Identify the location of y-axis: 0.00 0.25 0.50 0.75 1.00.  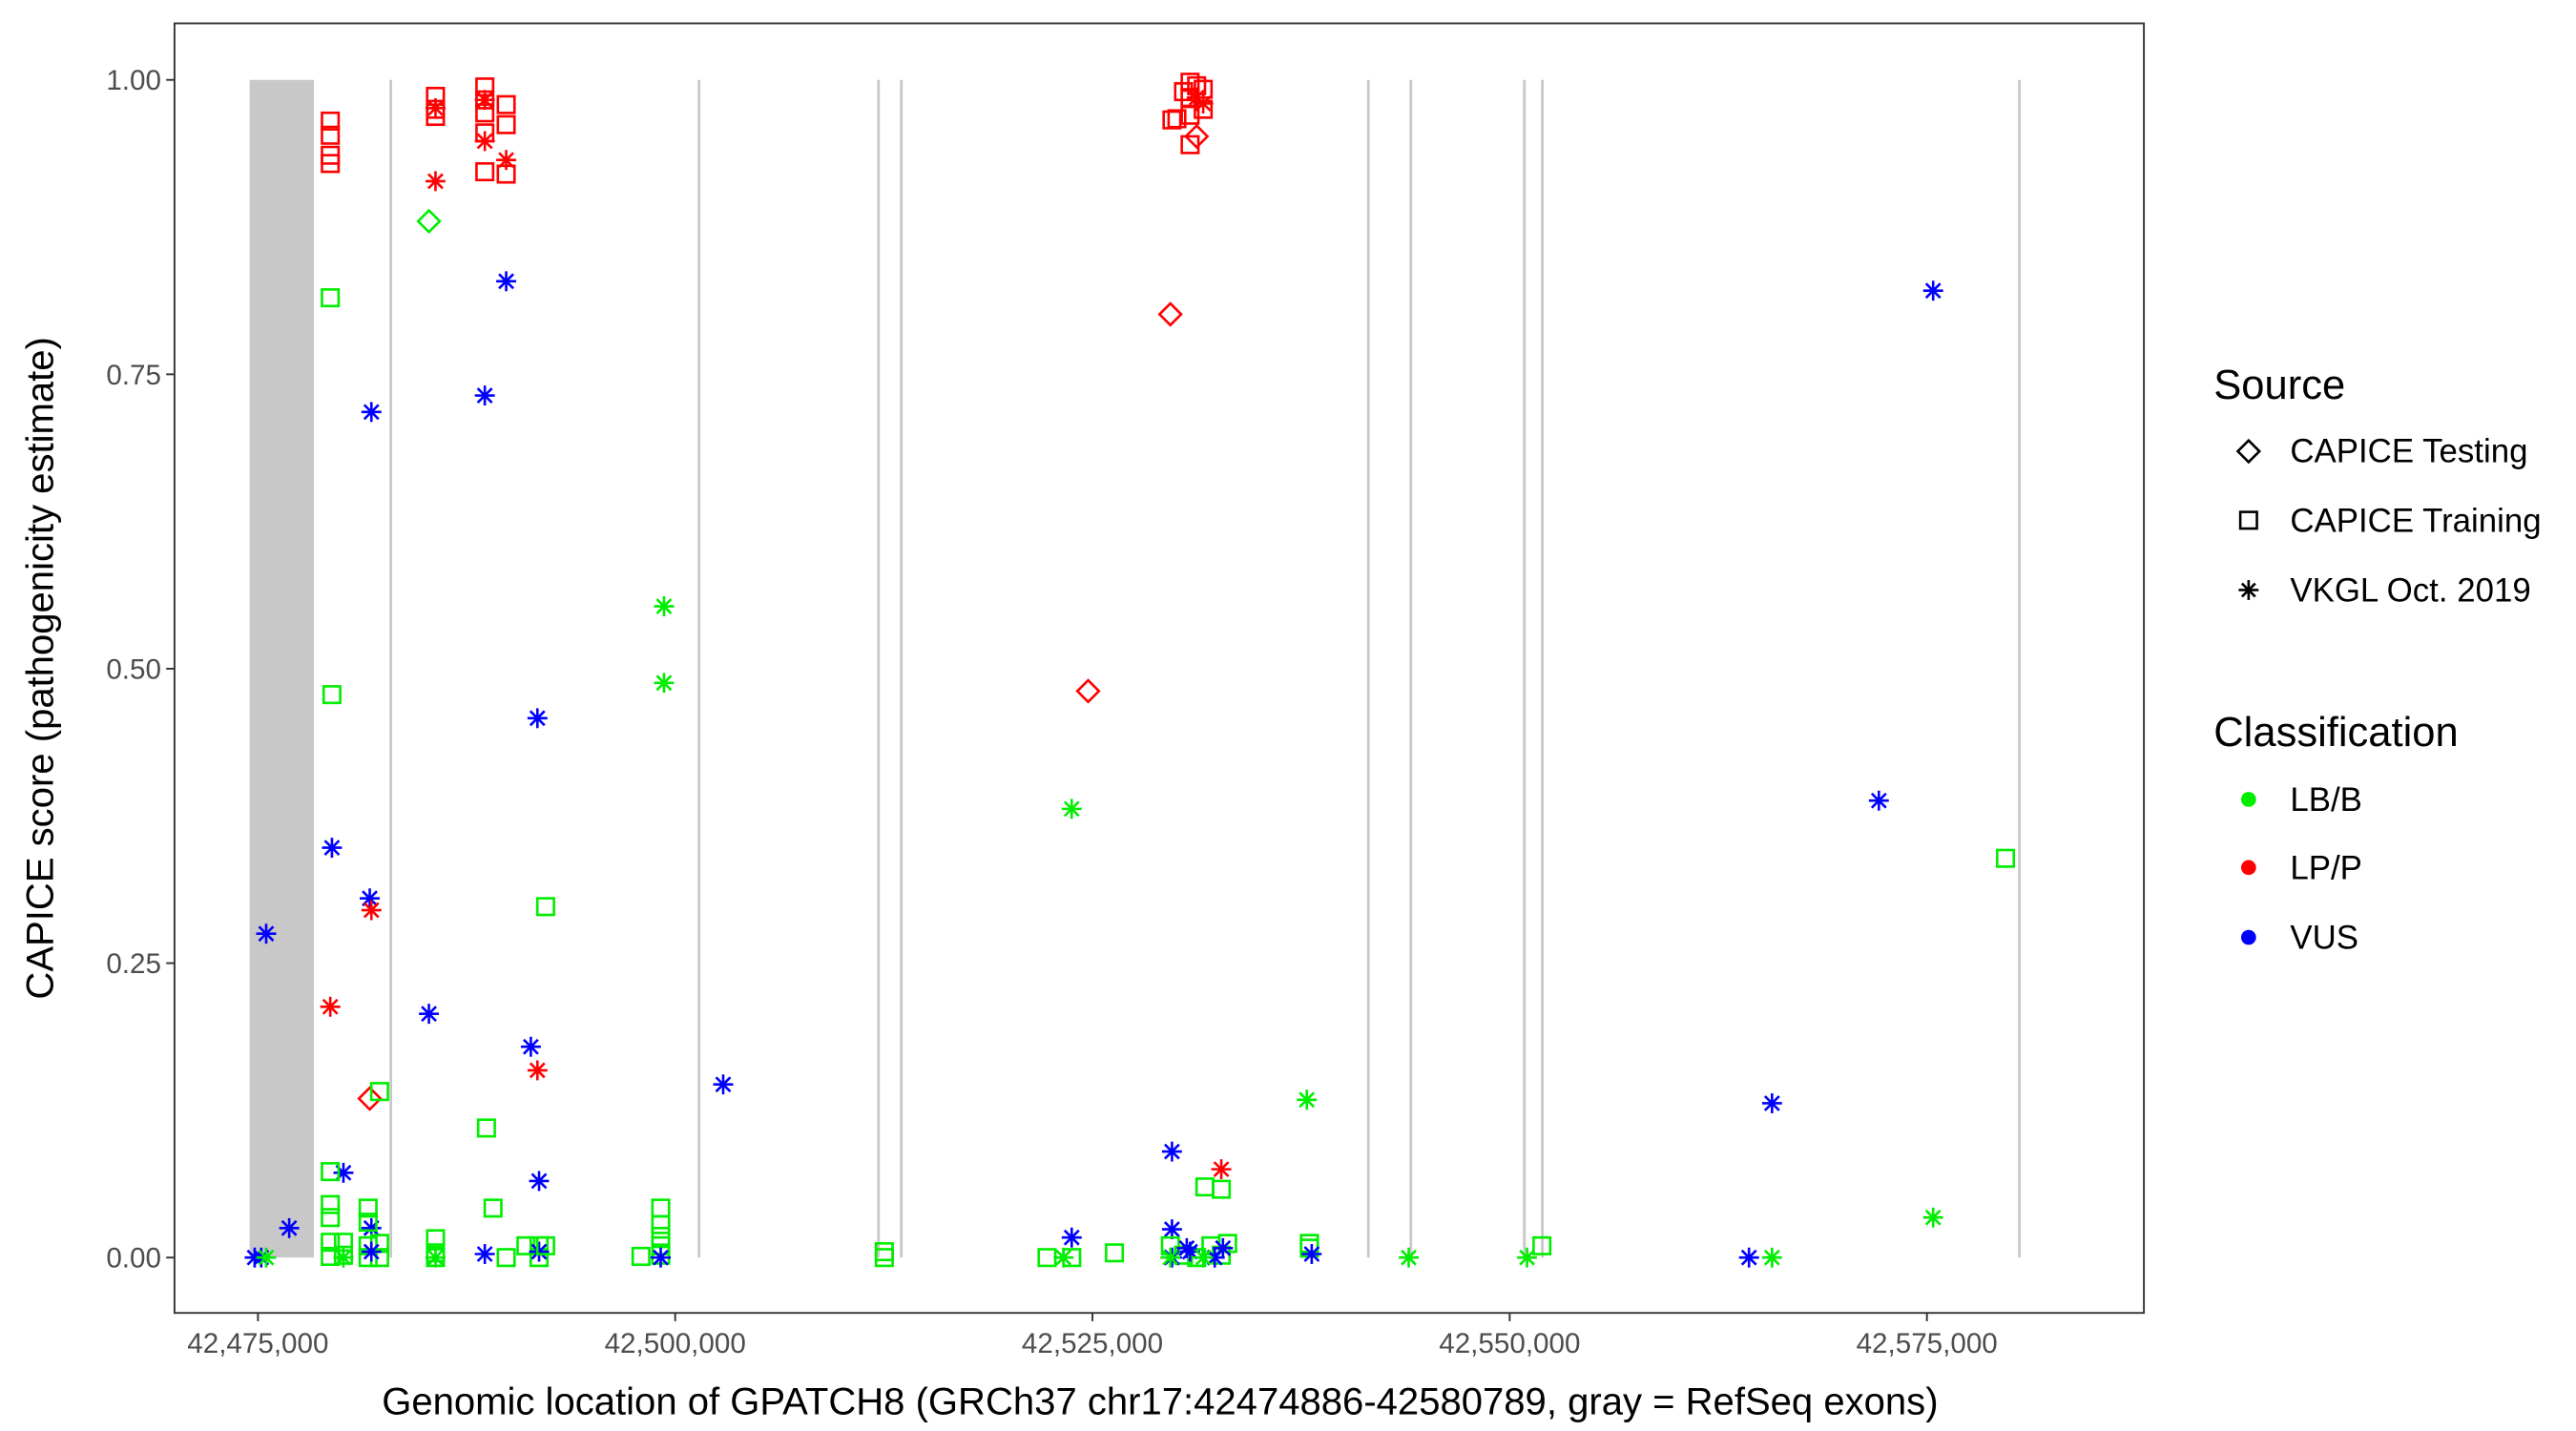
(140, 670).